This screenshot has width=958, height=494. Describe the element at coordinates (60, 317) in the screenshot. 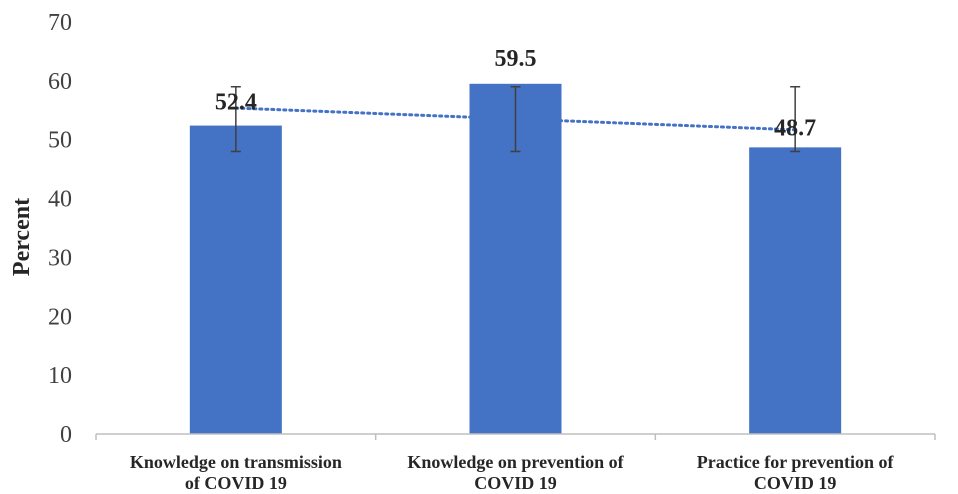

I see `y-tick-label: 20` at that location.